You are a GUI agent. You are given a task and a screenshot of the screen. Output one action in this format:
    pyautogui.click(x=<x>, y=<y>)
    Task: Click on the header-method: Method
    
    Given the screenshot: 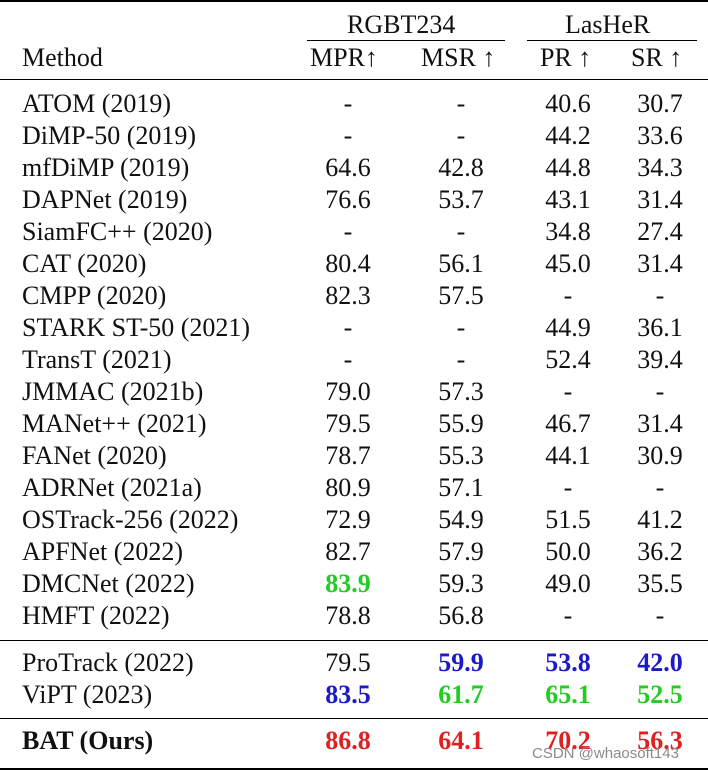 What is the action you would take?
    pyautogui.click(x=62, y=57)
    